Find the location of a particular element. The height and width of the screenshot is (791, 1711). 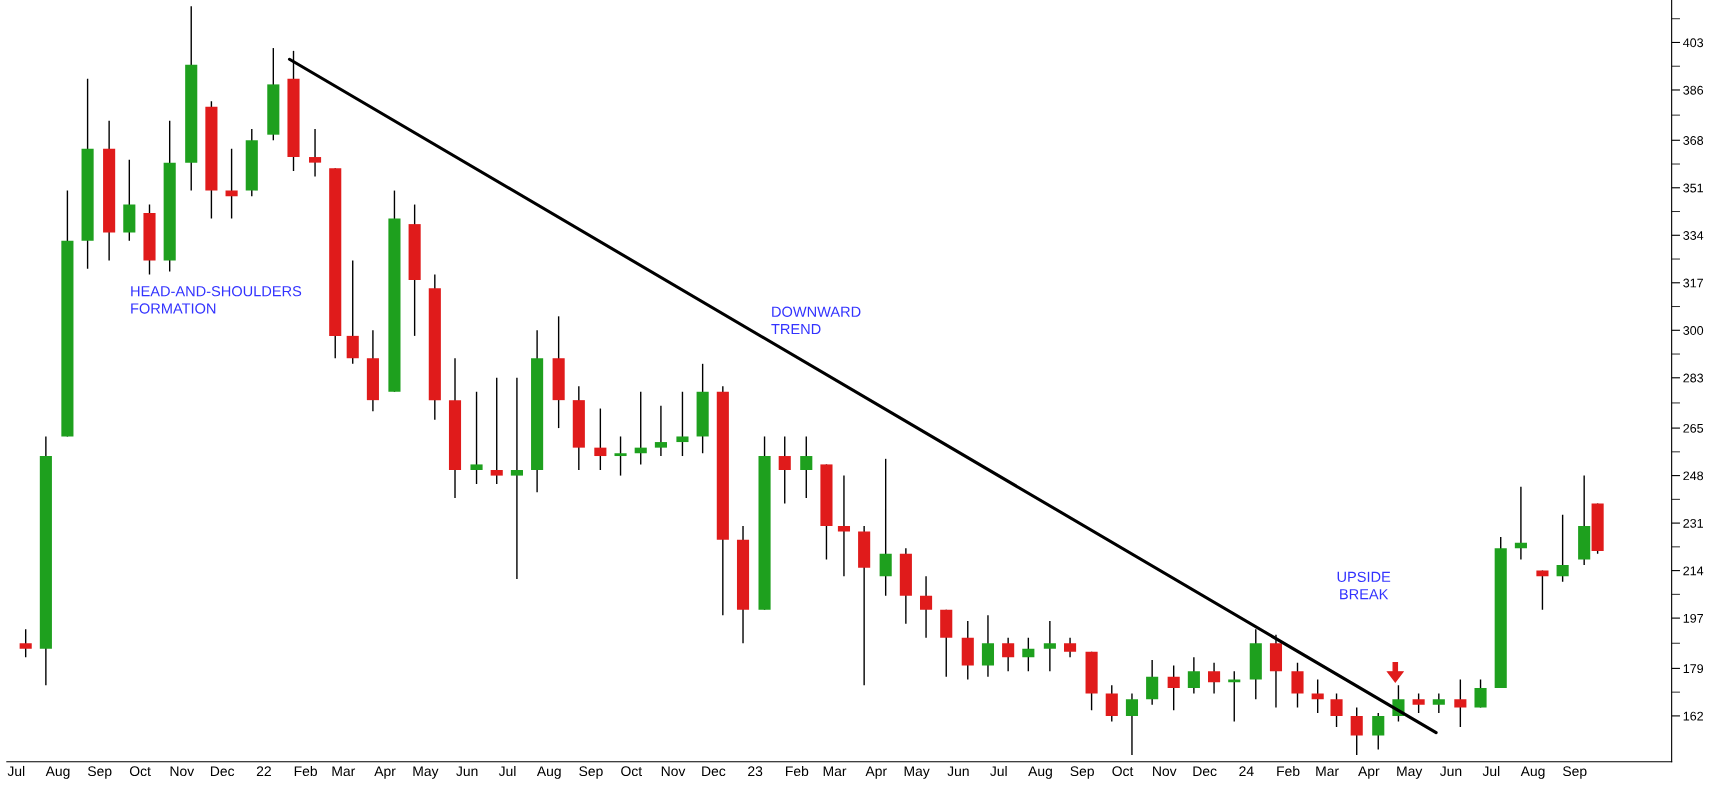

y-tick-label: 162 is located at coordinates (1693, 716).